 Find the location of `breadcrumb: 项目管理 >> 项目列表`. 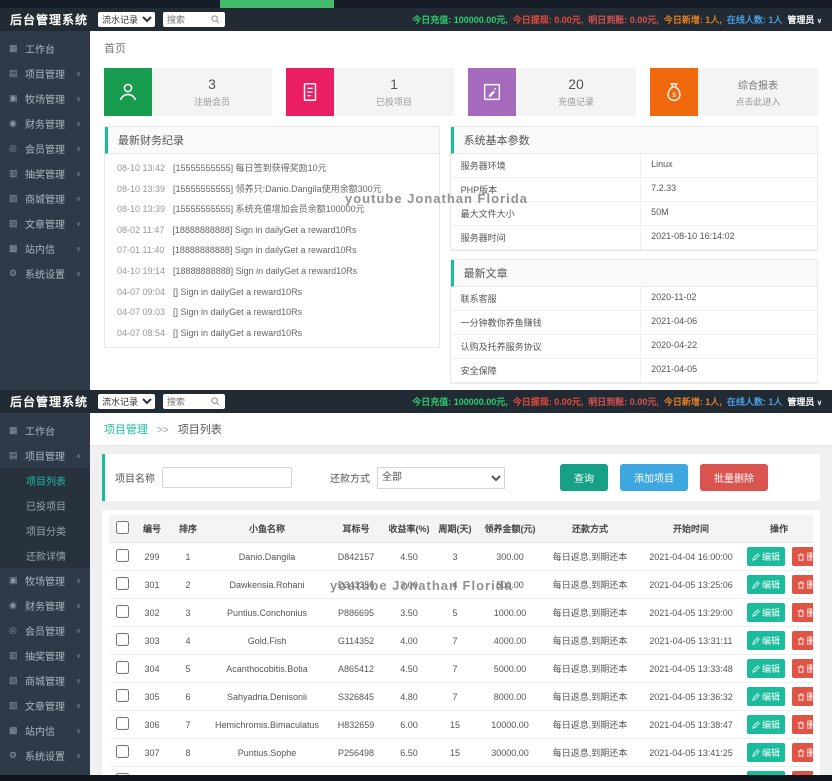

breadcrumb: 项目管理 >> 项目列表 is located at coordinates (461, 429).